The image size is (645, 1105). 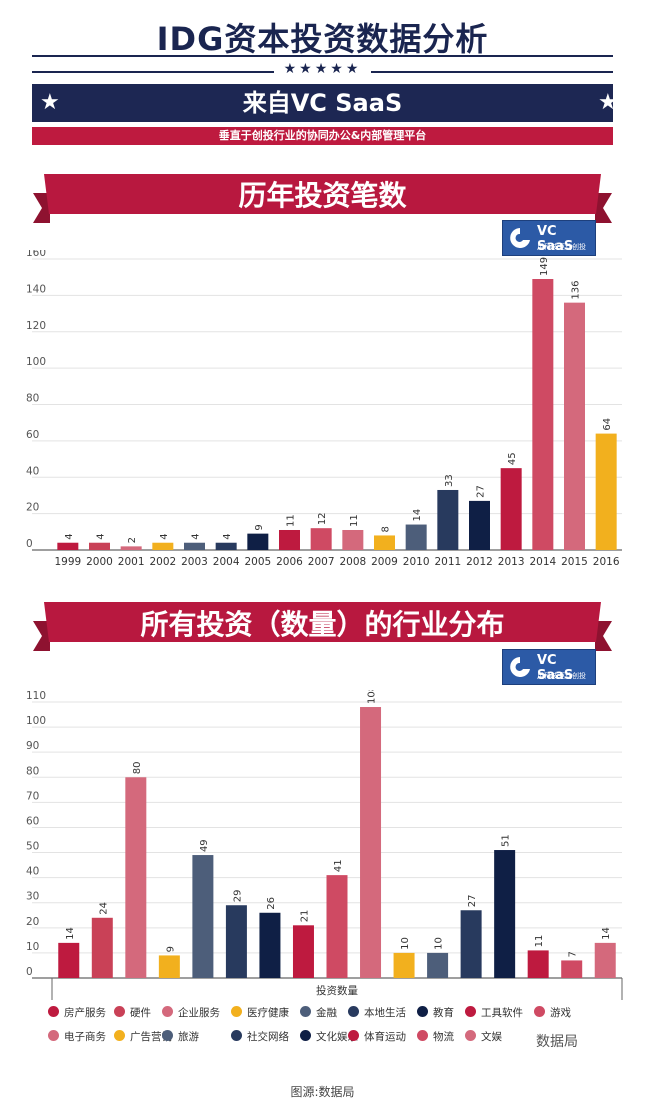 I want to click on star-icon: ★, so click(x=608, y=102).